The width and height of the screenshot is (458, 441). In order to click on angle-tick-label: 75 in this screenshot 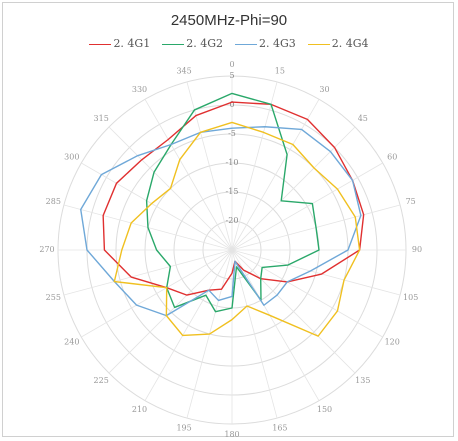, I will do `click(411, 201)`.